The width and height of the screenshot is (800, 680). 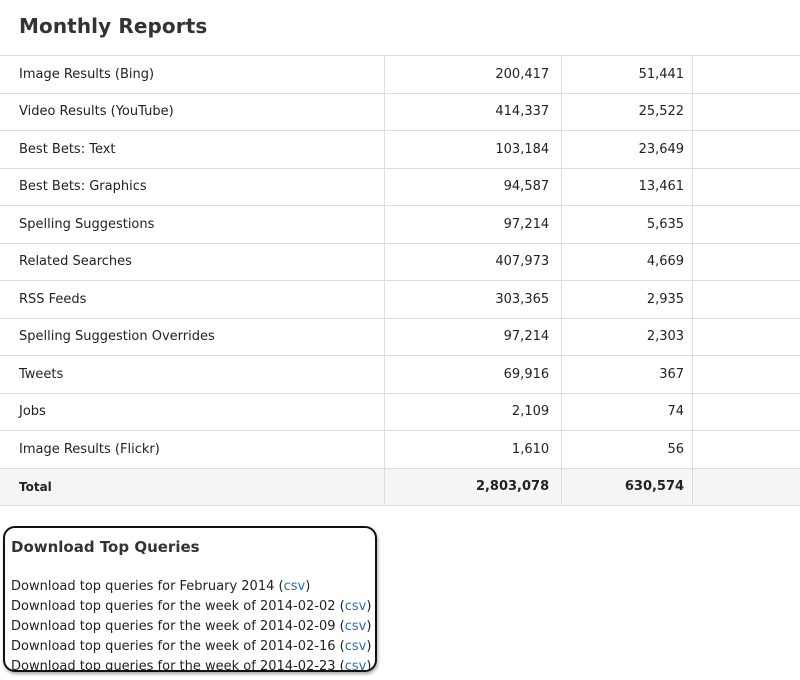 What do you see at coordinates (473, 186) in the screenshot?
I see `row-value-a: 94,587` at bounding box center [473, 186].